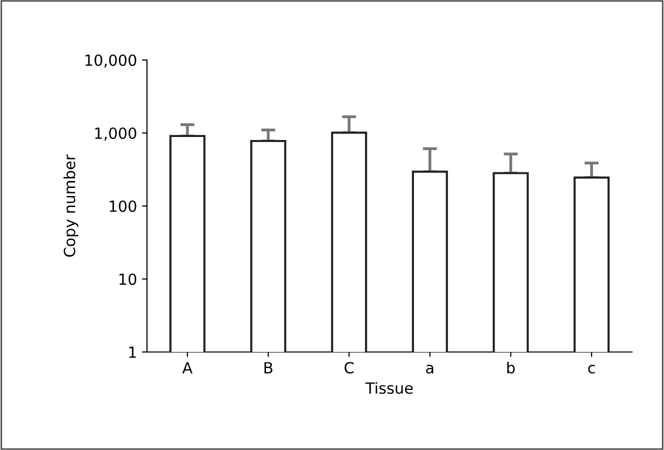  I want to click on y-tick-label: 10, so click(128, 279).